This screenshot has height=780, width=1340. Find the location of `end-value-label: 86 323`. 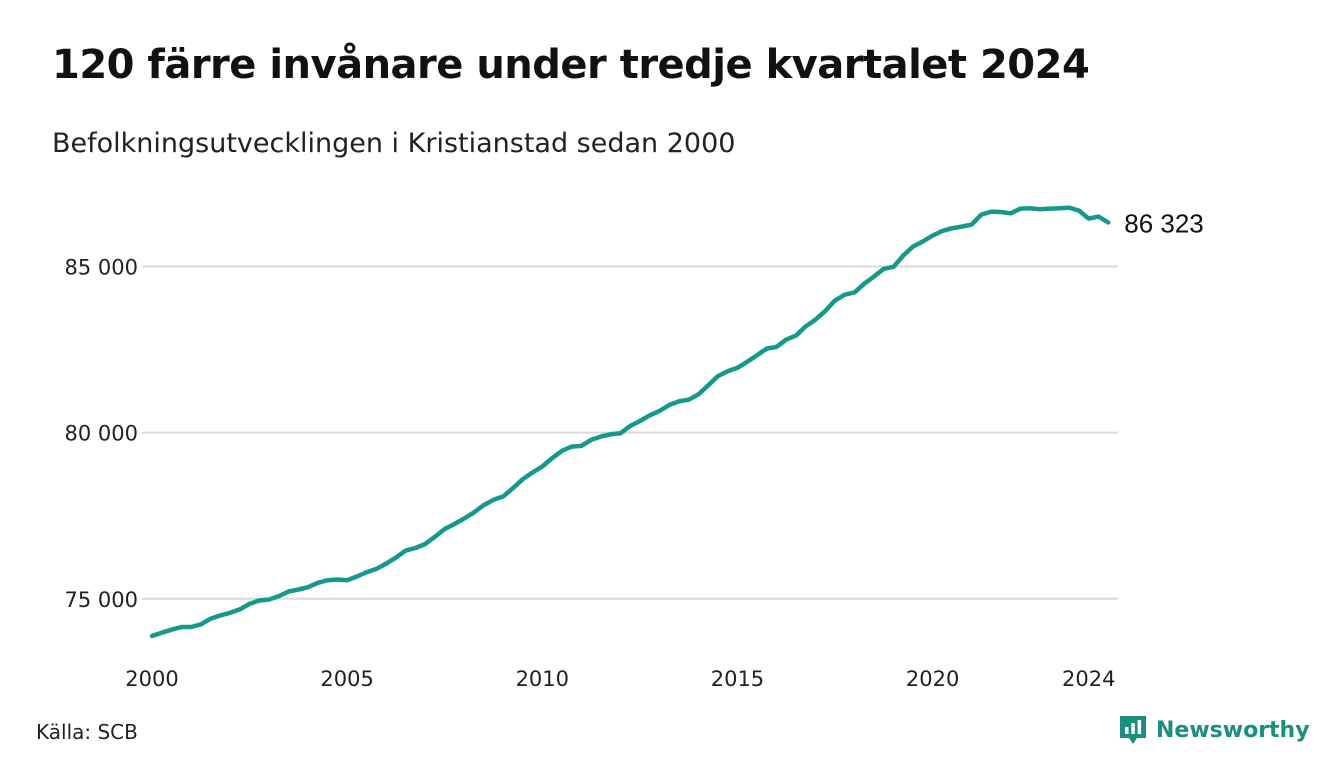

end-value-label: 86 323 is located at coordinates (1164, 223).